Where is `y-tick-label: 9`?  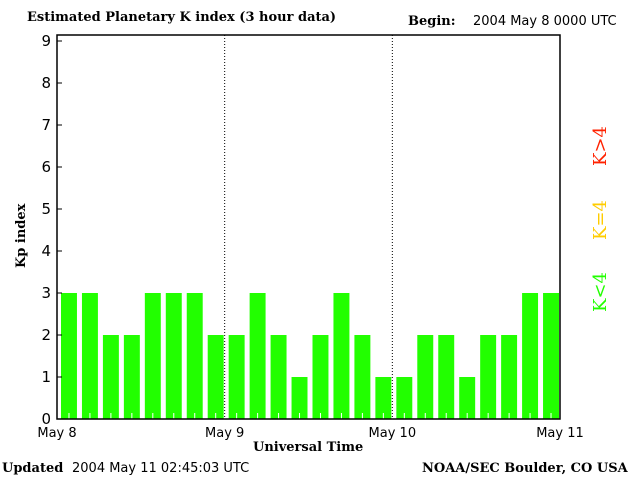
y-tick-label: 9 is located at coordinates (46, 41).